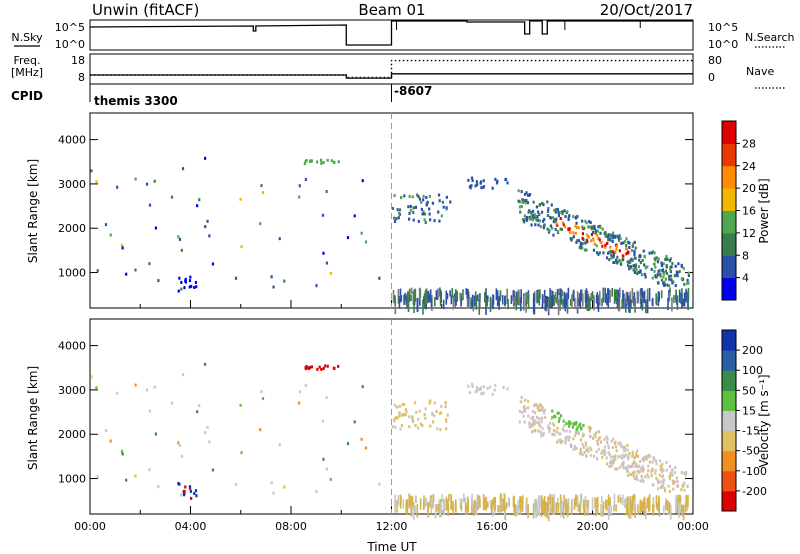 This screenshot has height=554, width=800. I want to click on velocity-colorbar-tick-label: 200, so click(752, 350).